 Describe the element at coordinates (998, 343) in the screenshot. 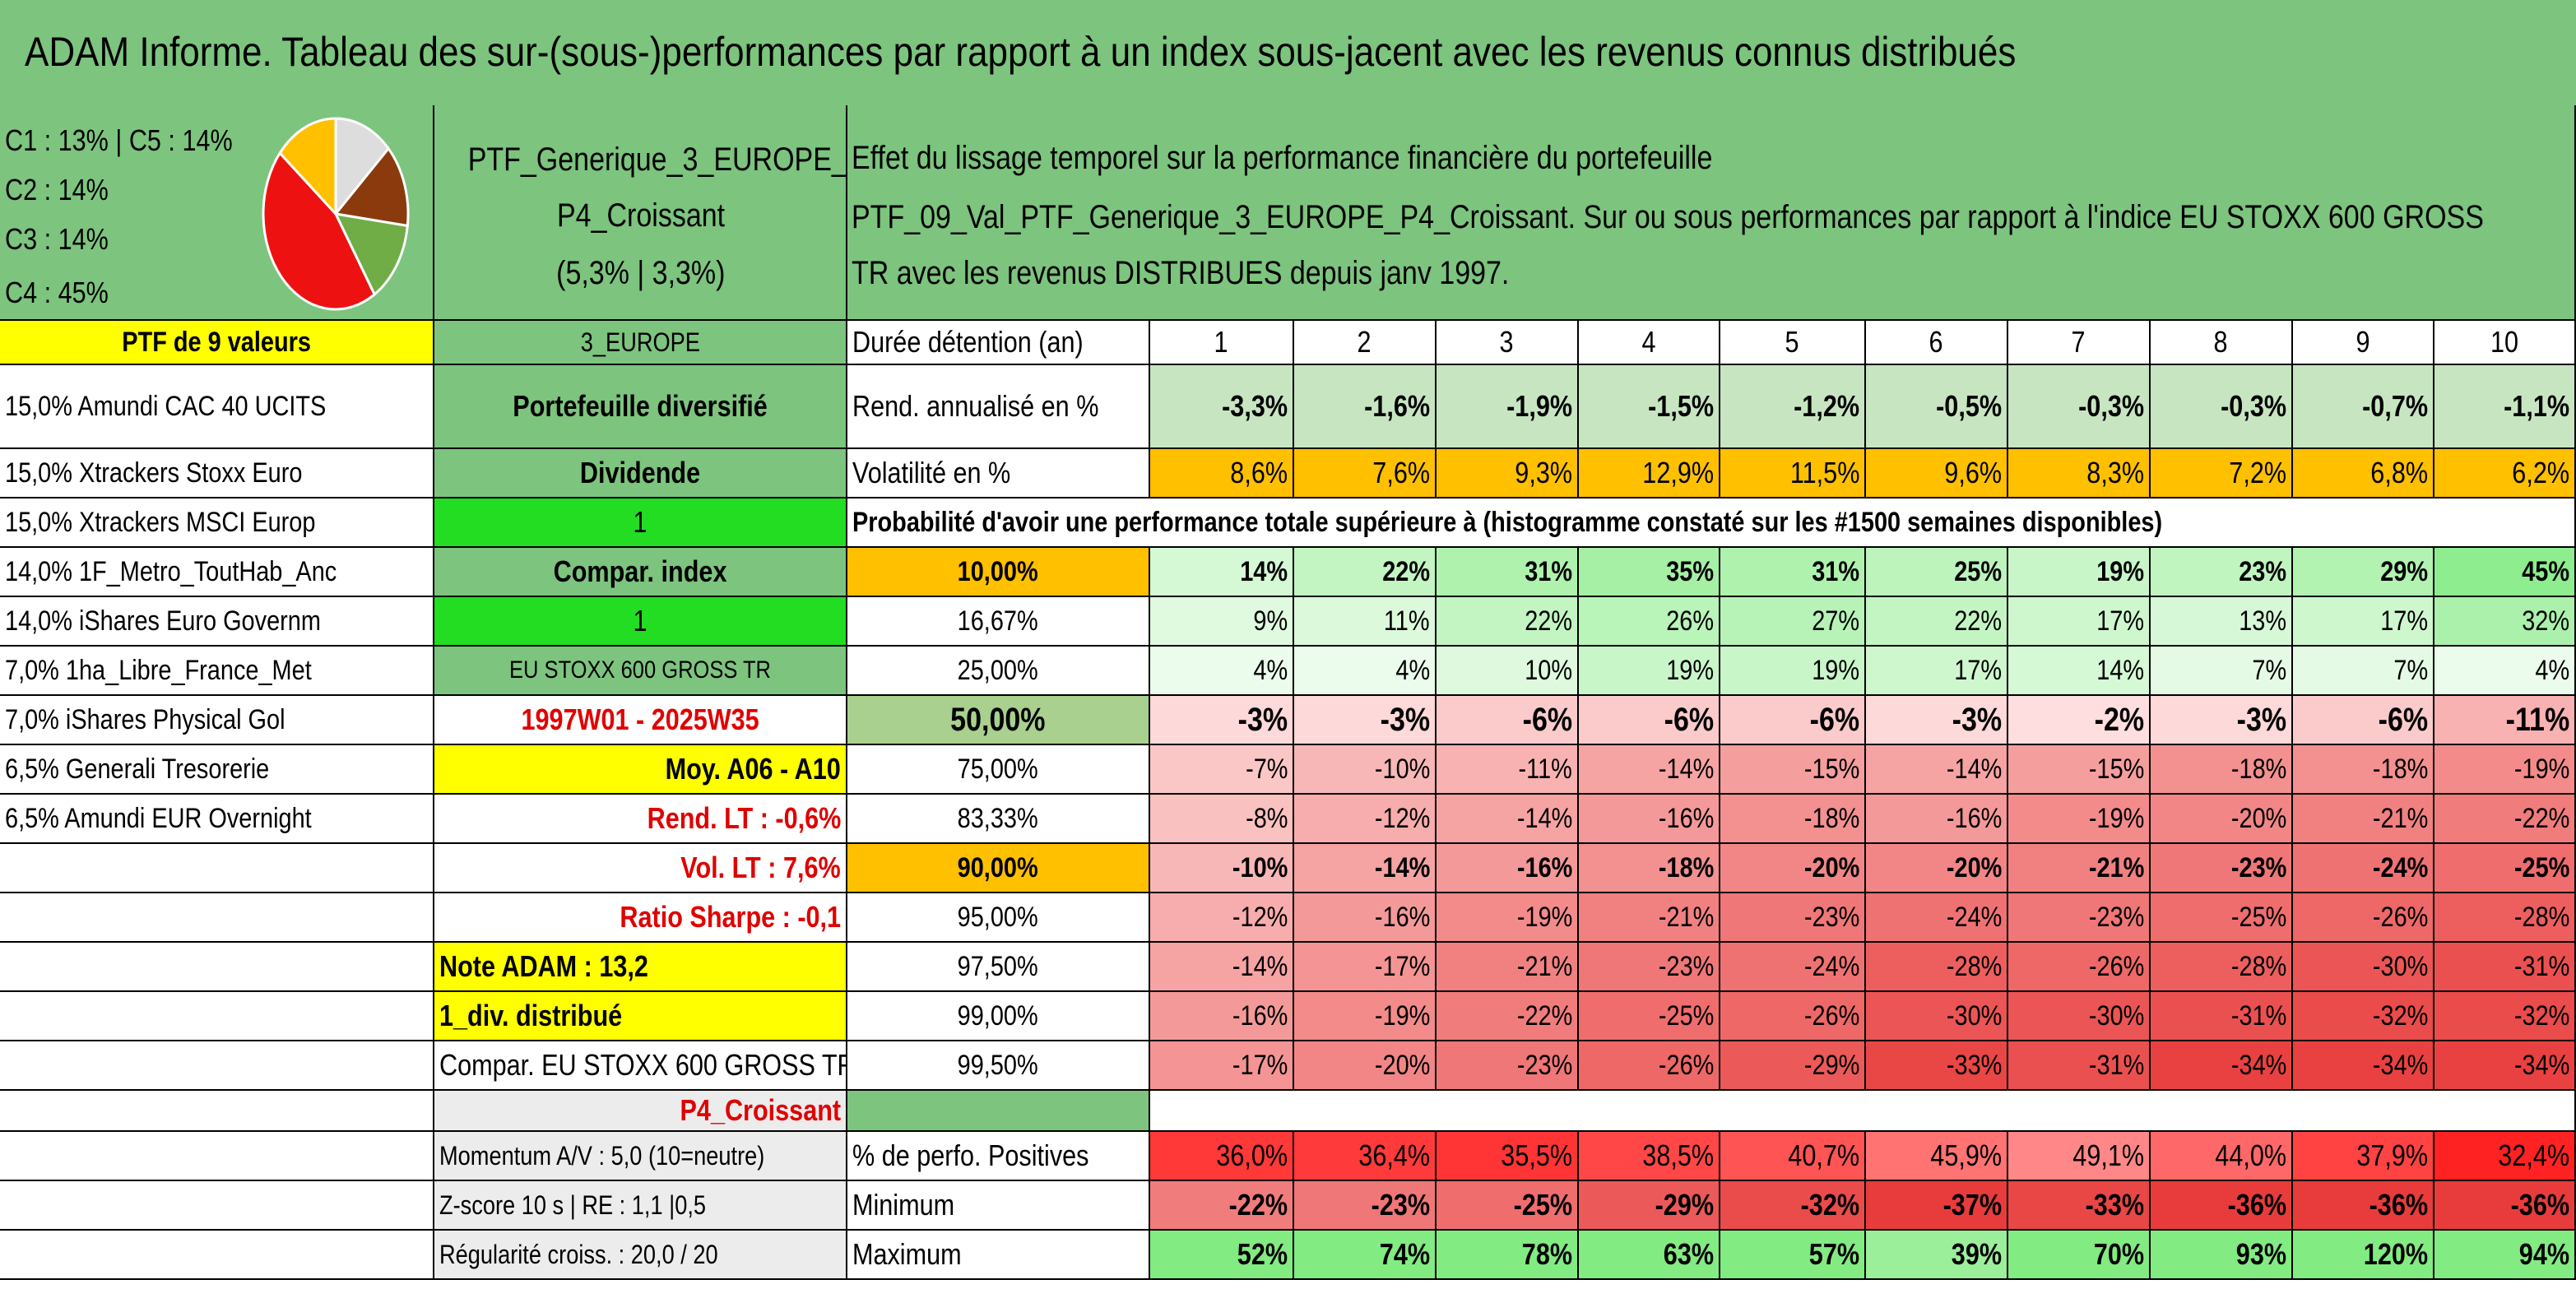

I see `durations-label: Durée détention (an)` at that location.